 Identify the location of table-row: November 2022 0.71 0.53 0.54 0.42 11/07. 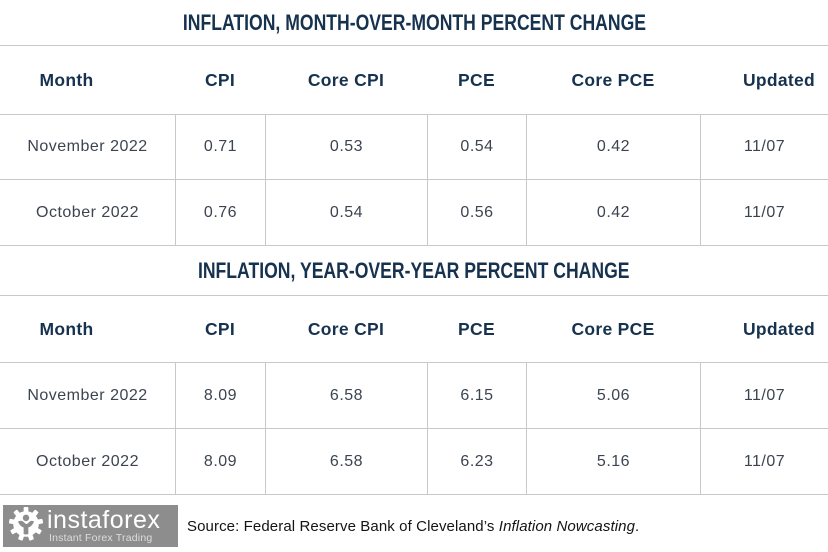
(414, 147).